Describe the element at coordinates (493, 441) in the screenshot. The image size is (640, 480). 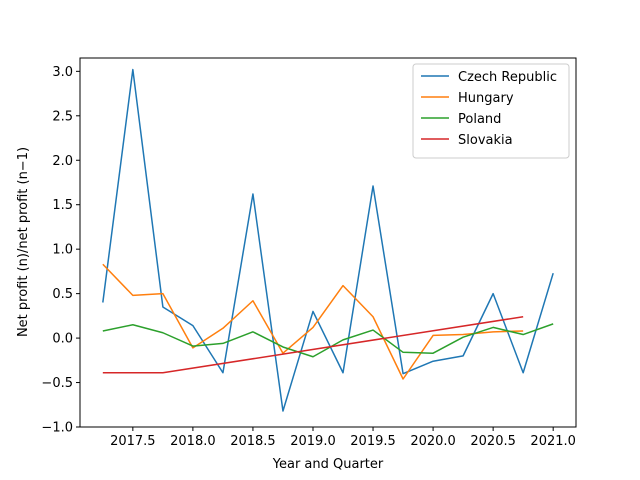
I see `x-tick-label: 2020.5` at that location.